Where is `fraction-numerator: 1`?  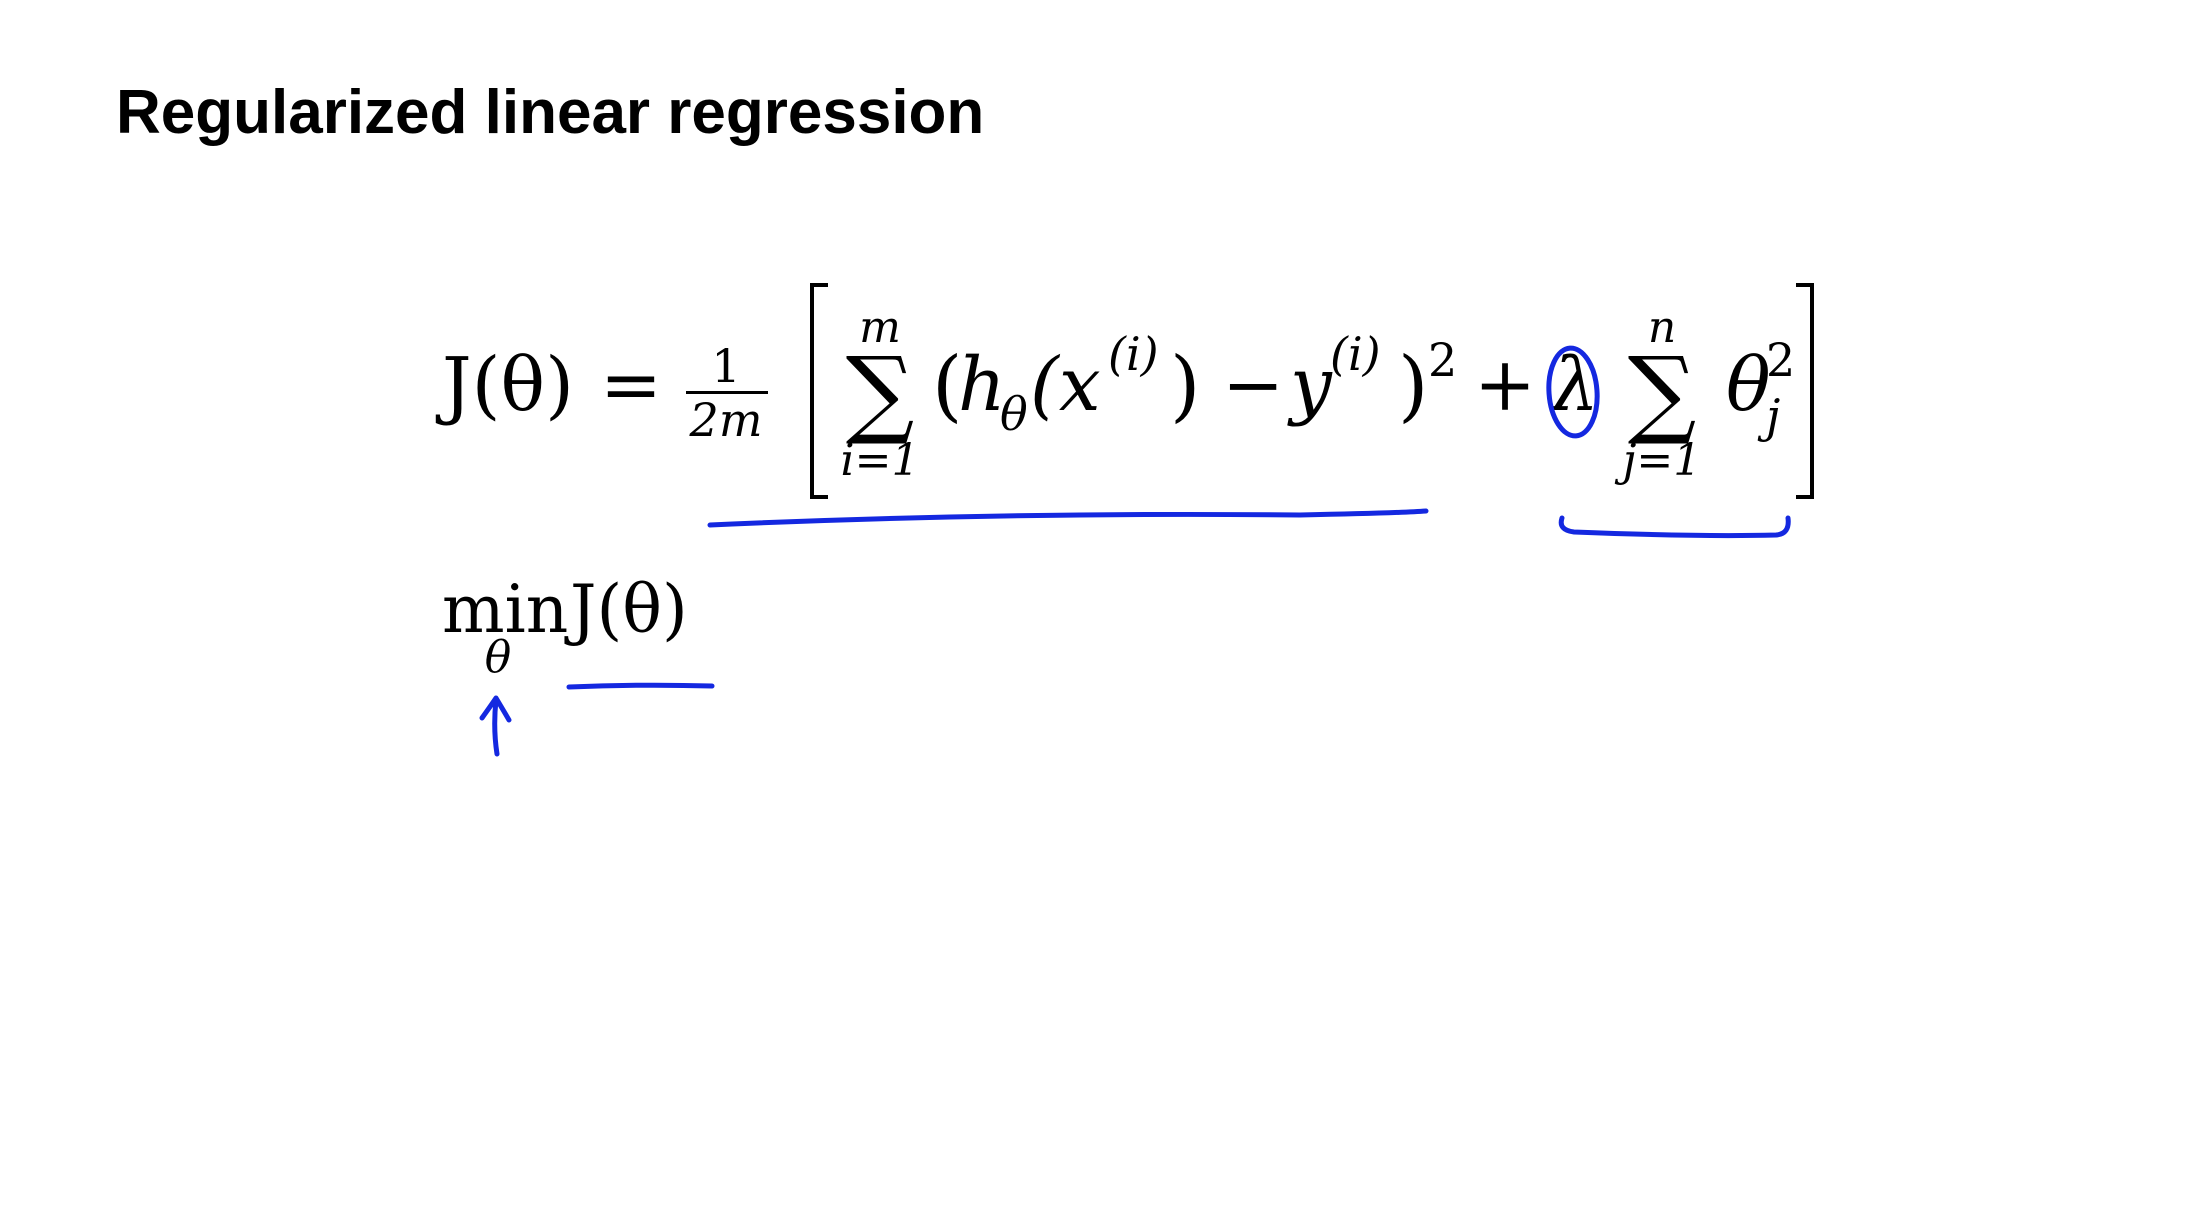
fraction-numerator: 1 is located at coordinates (725, 366).